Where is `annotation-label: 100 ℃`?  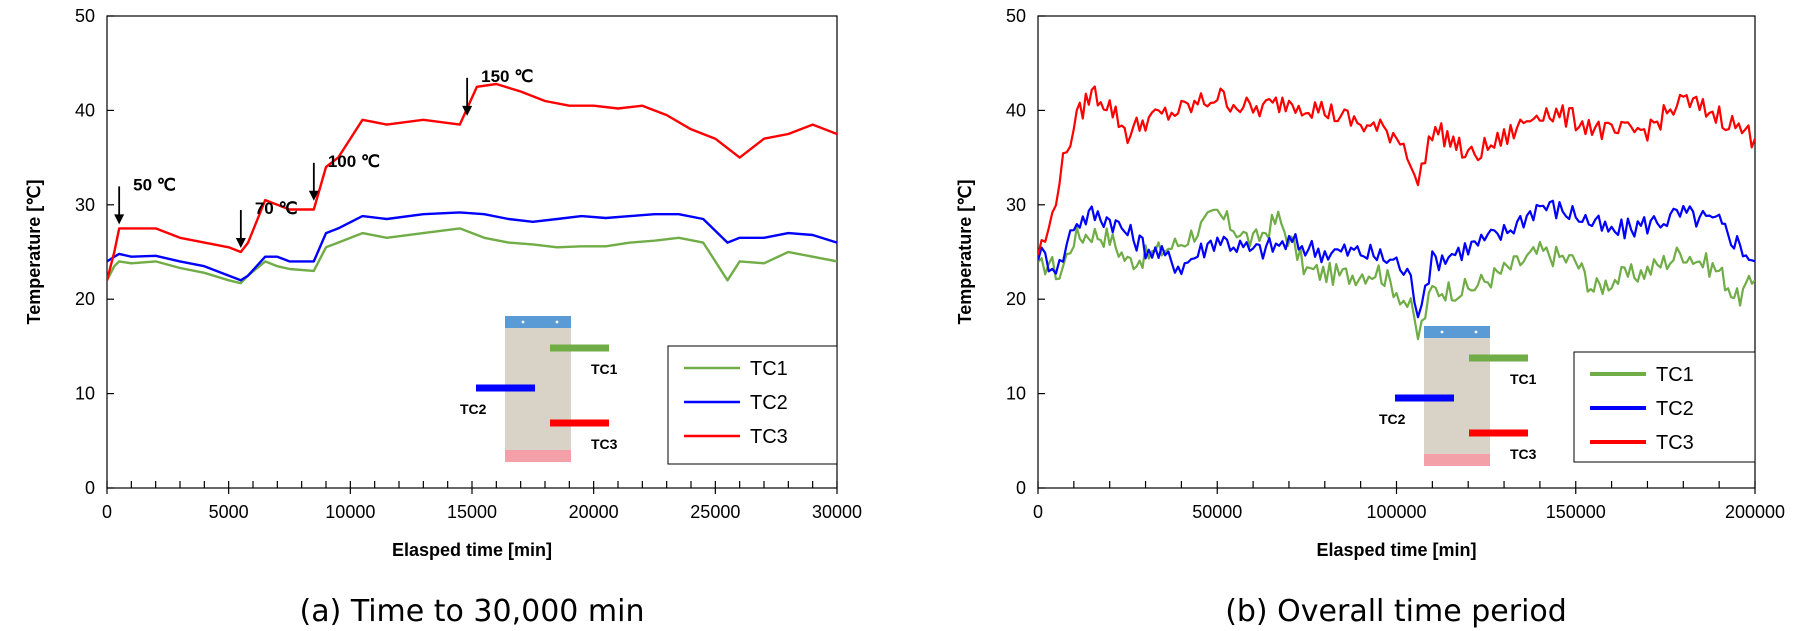
annotation-label: 100 ℃ is located at coordinates (354, 161).